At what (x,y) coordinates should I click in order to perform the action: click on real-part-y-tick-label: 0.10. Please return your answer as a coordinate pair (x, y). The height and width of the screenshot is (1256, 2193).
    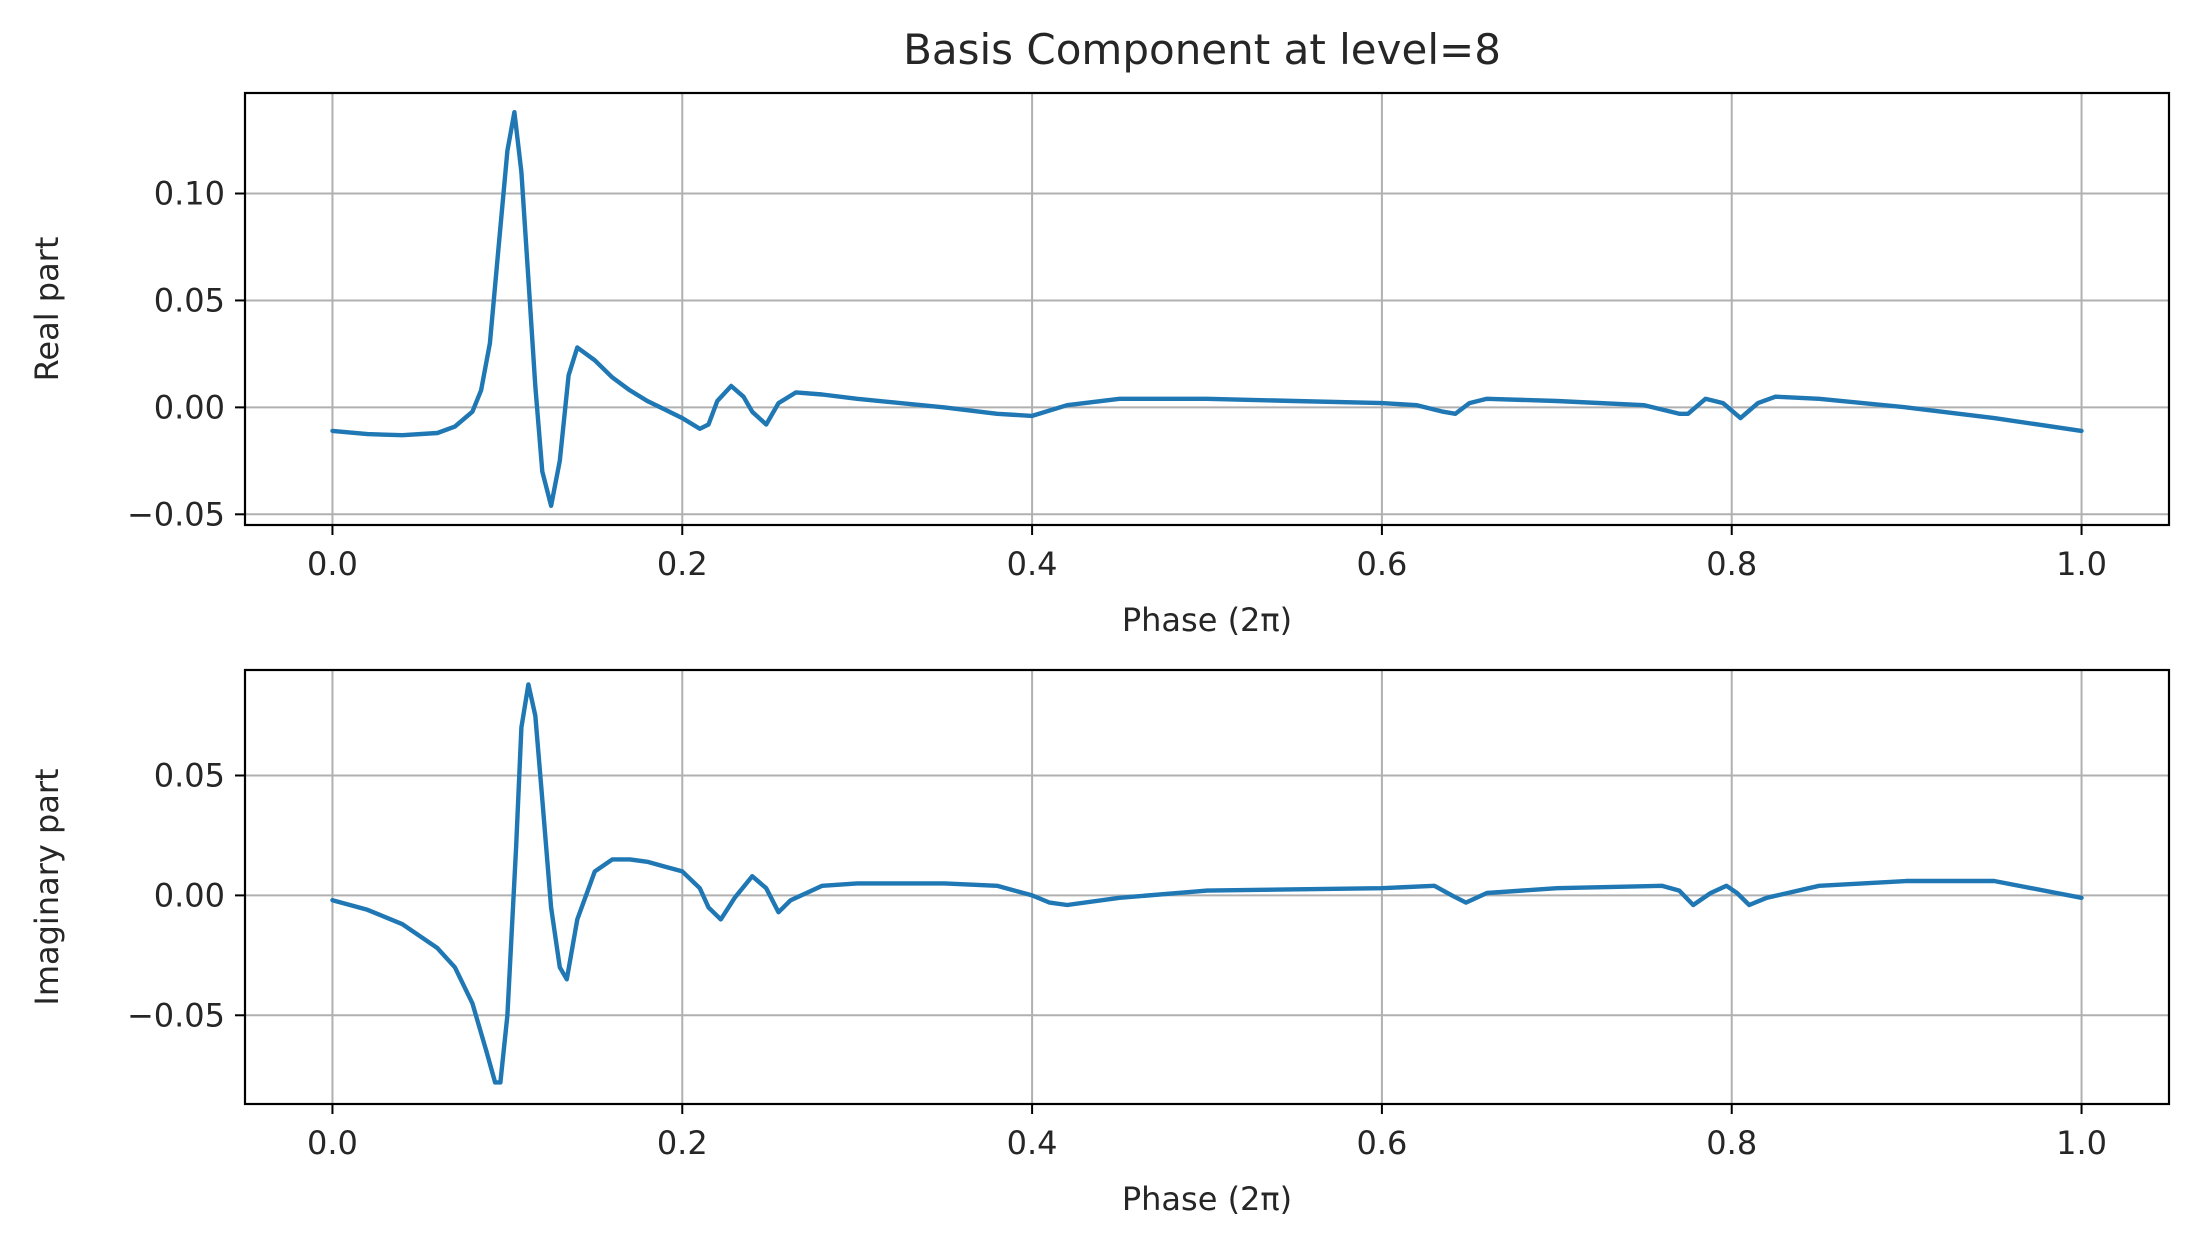
    Looking at the image, I should click on (189, 194).